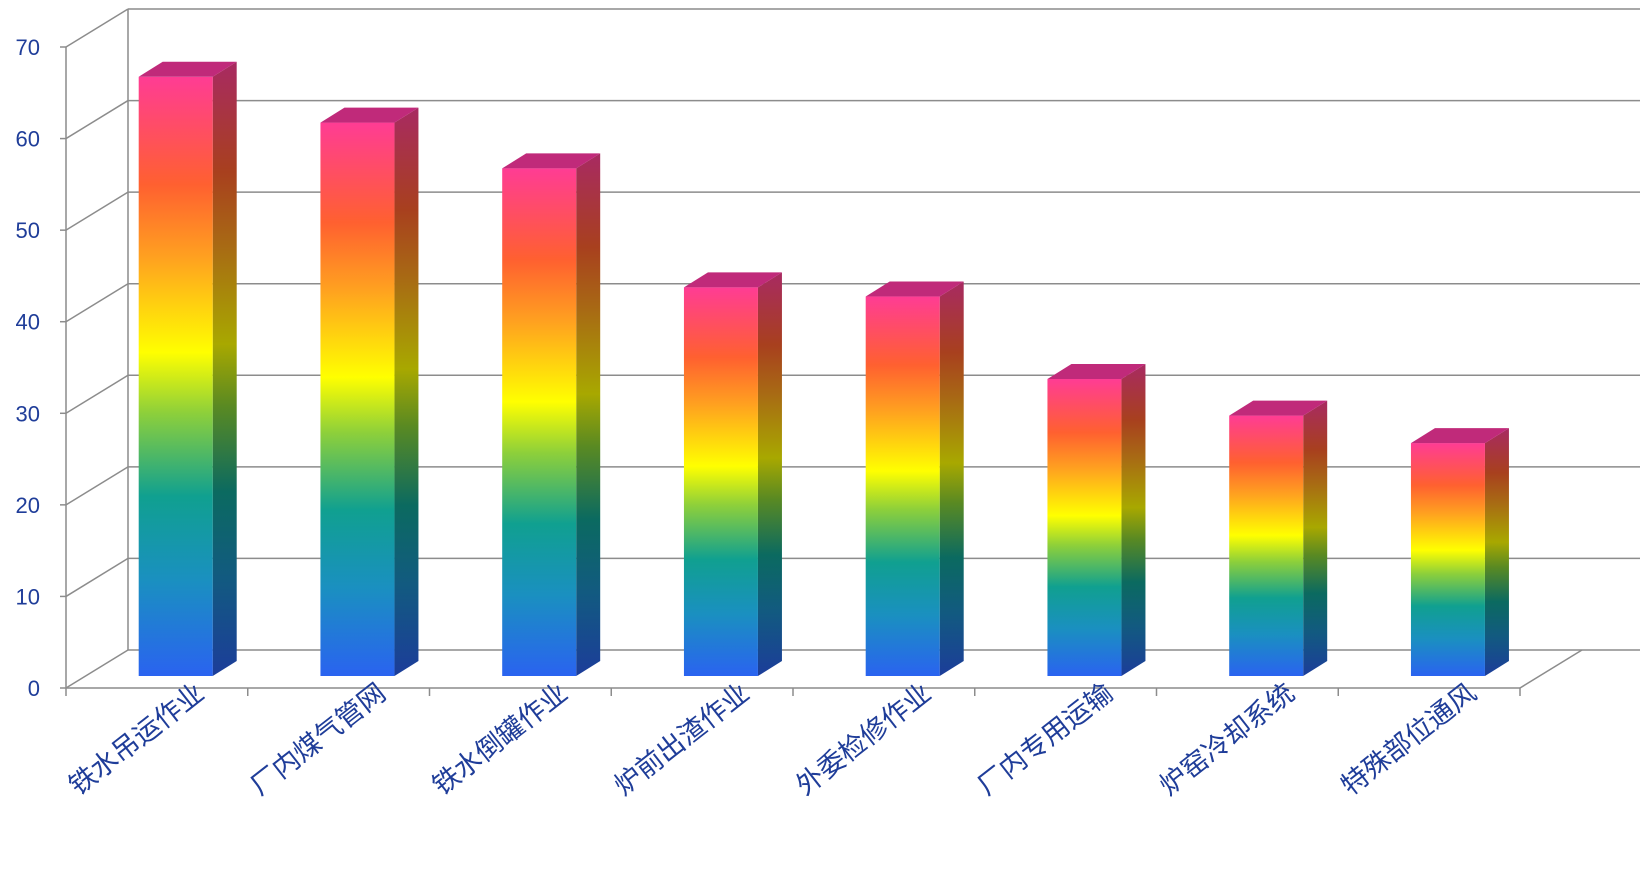 The width and height of the screenshot is (1640, 878). Describe the element at coordinates (863, 740) in the screenshot. I see `x-category-label-5: 外委检修作业` at that location.